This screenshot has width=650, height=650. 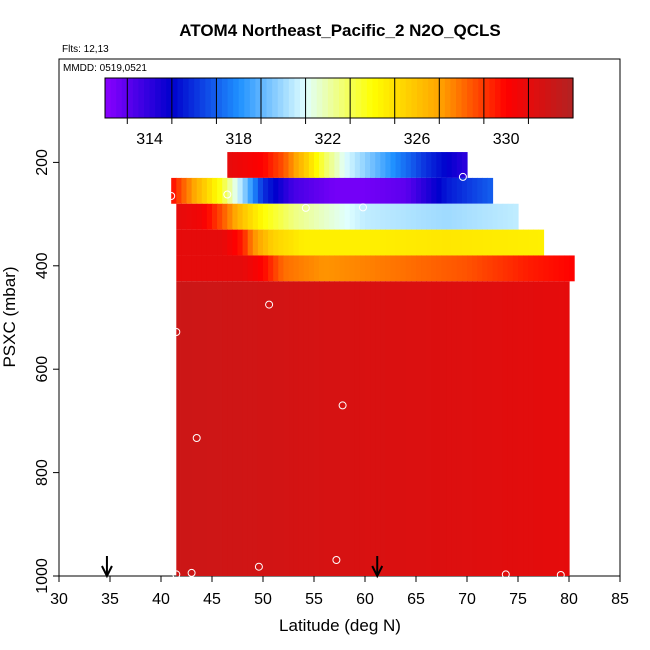 What do you see at coordinates (328, 139) in the screenshot?
I see `colorbar-tick-label: 322` at bounding box center [328, 139].